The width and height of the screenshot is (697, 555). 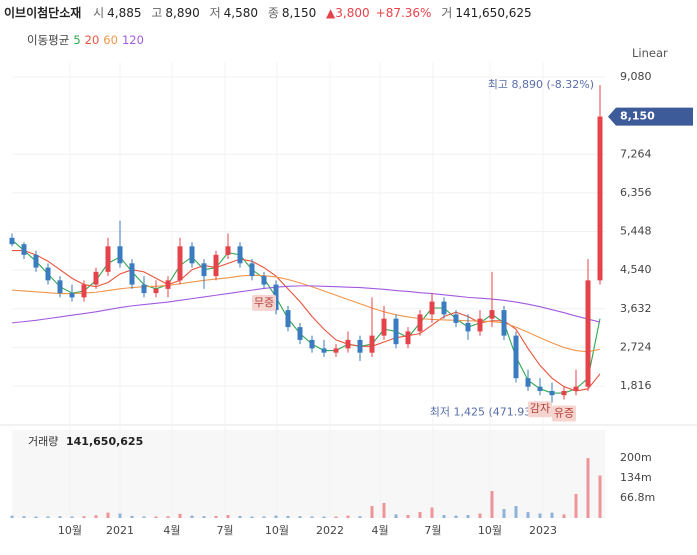 What do you see at coordinates (132, 40) in the screenshot?
I see `legend-entry: 120` at bounding box center [132, 40].